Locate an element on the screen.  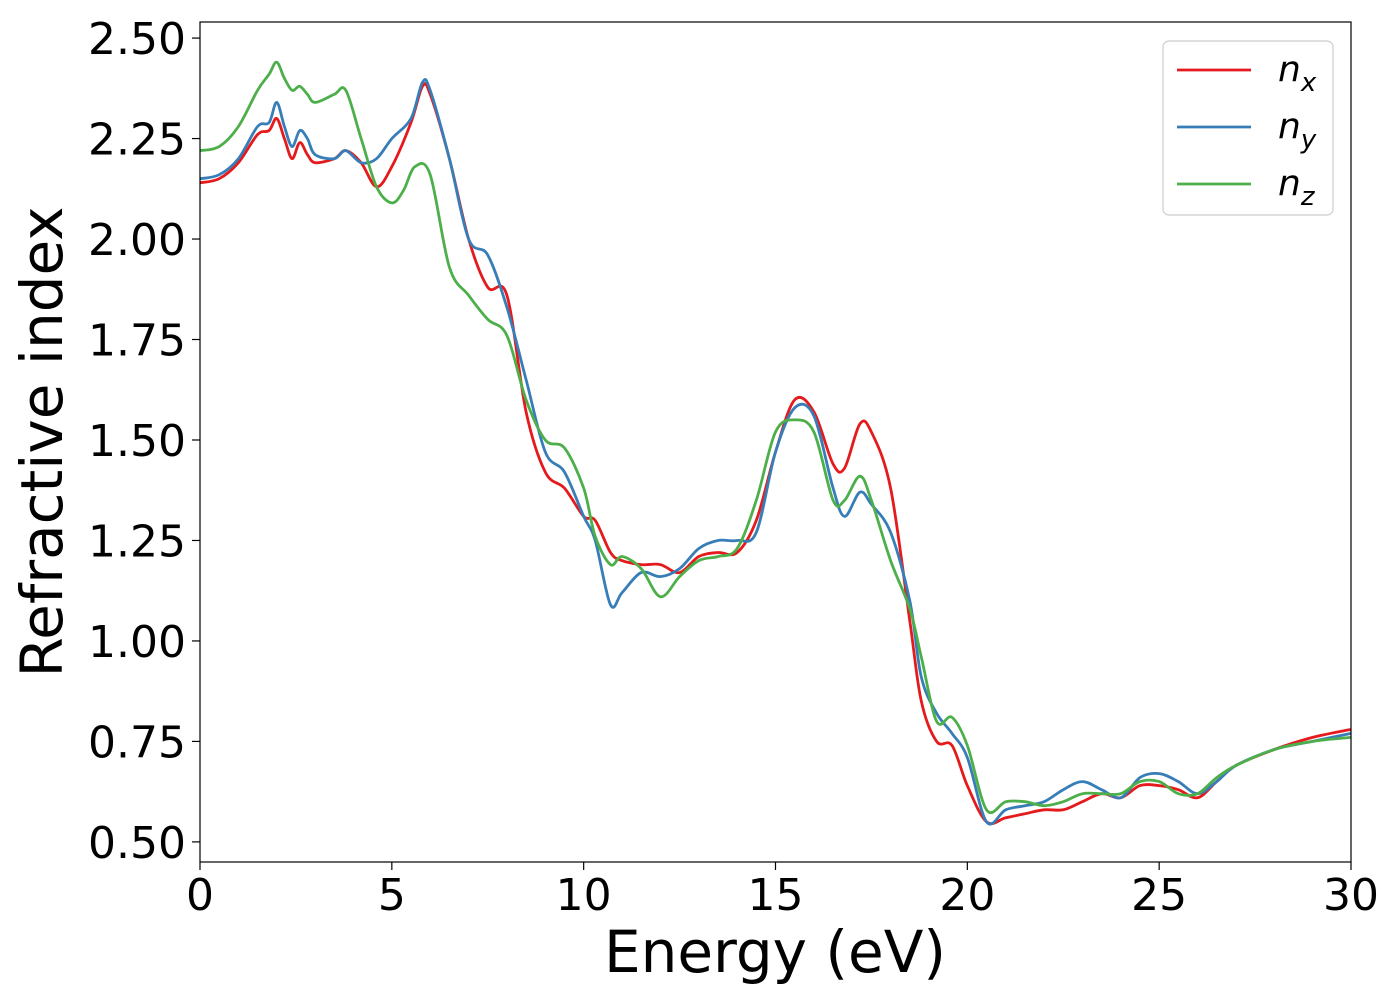
legend-label-subscript: y is located at coordinates (1308, 140).